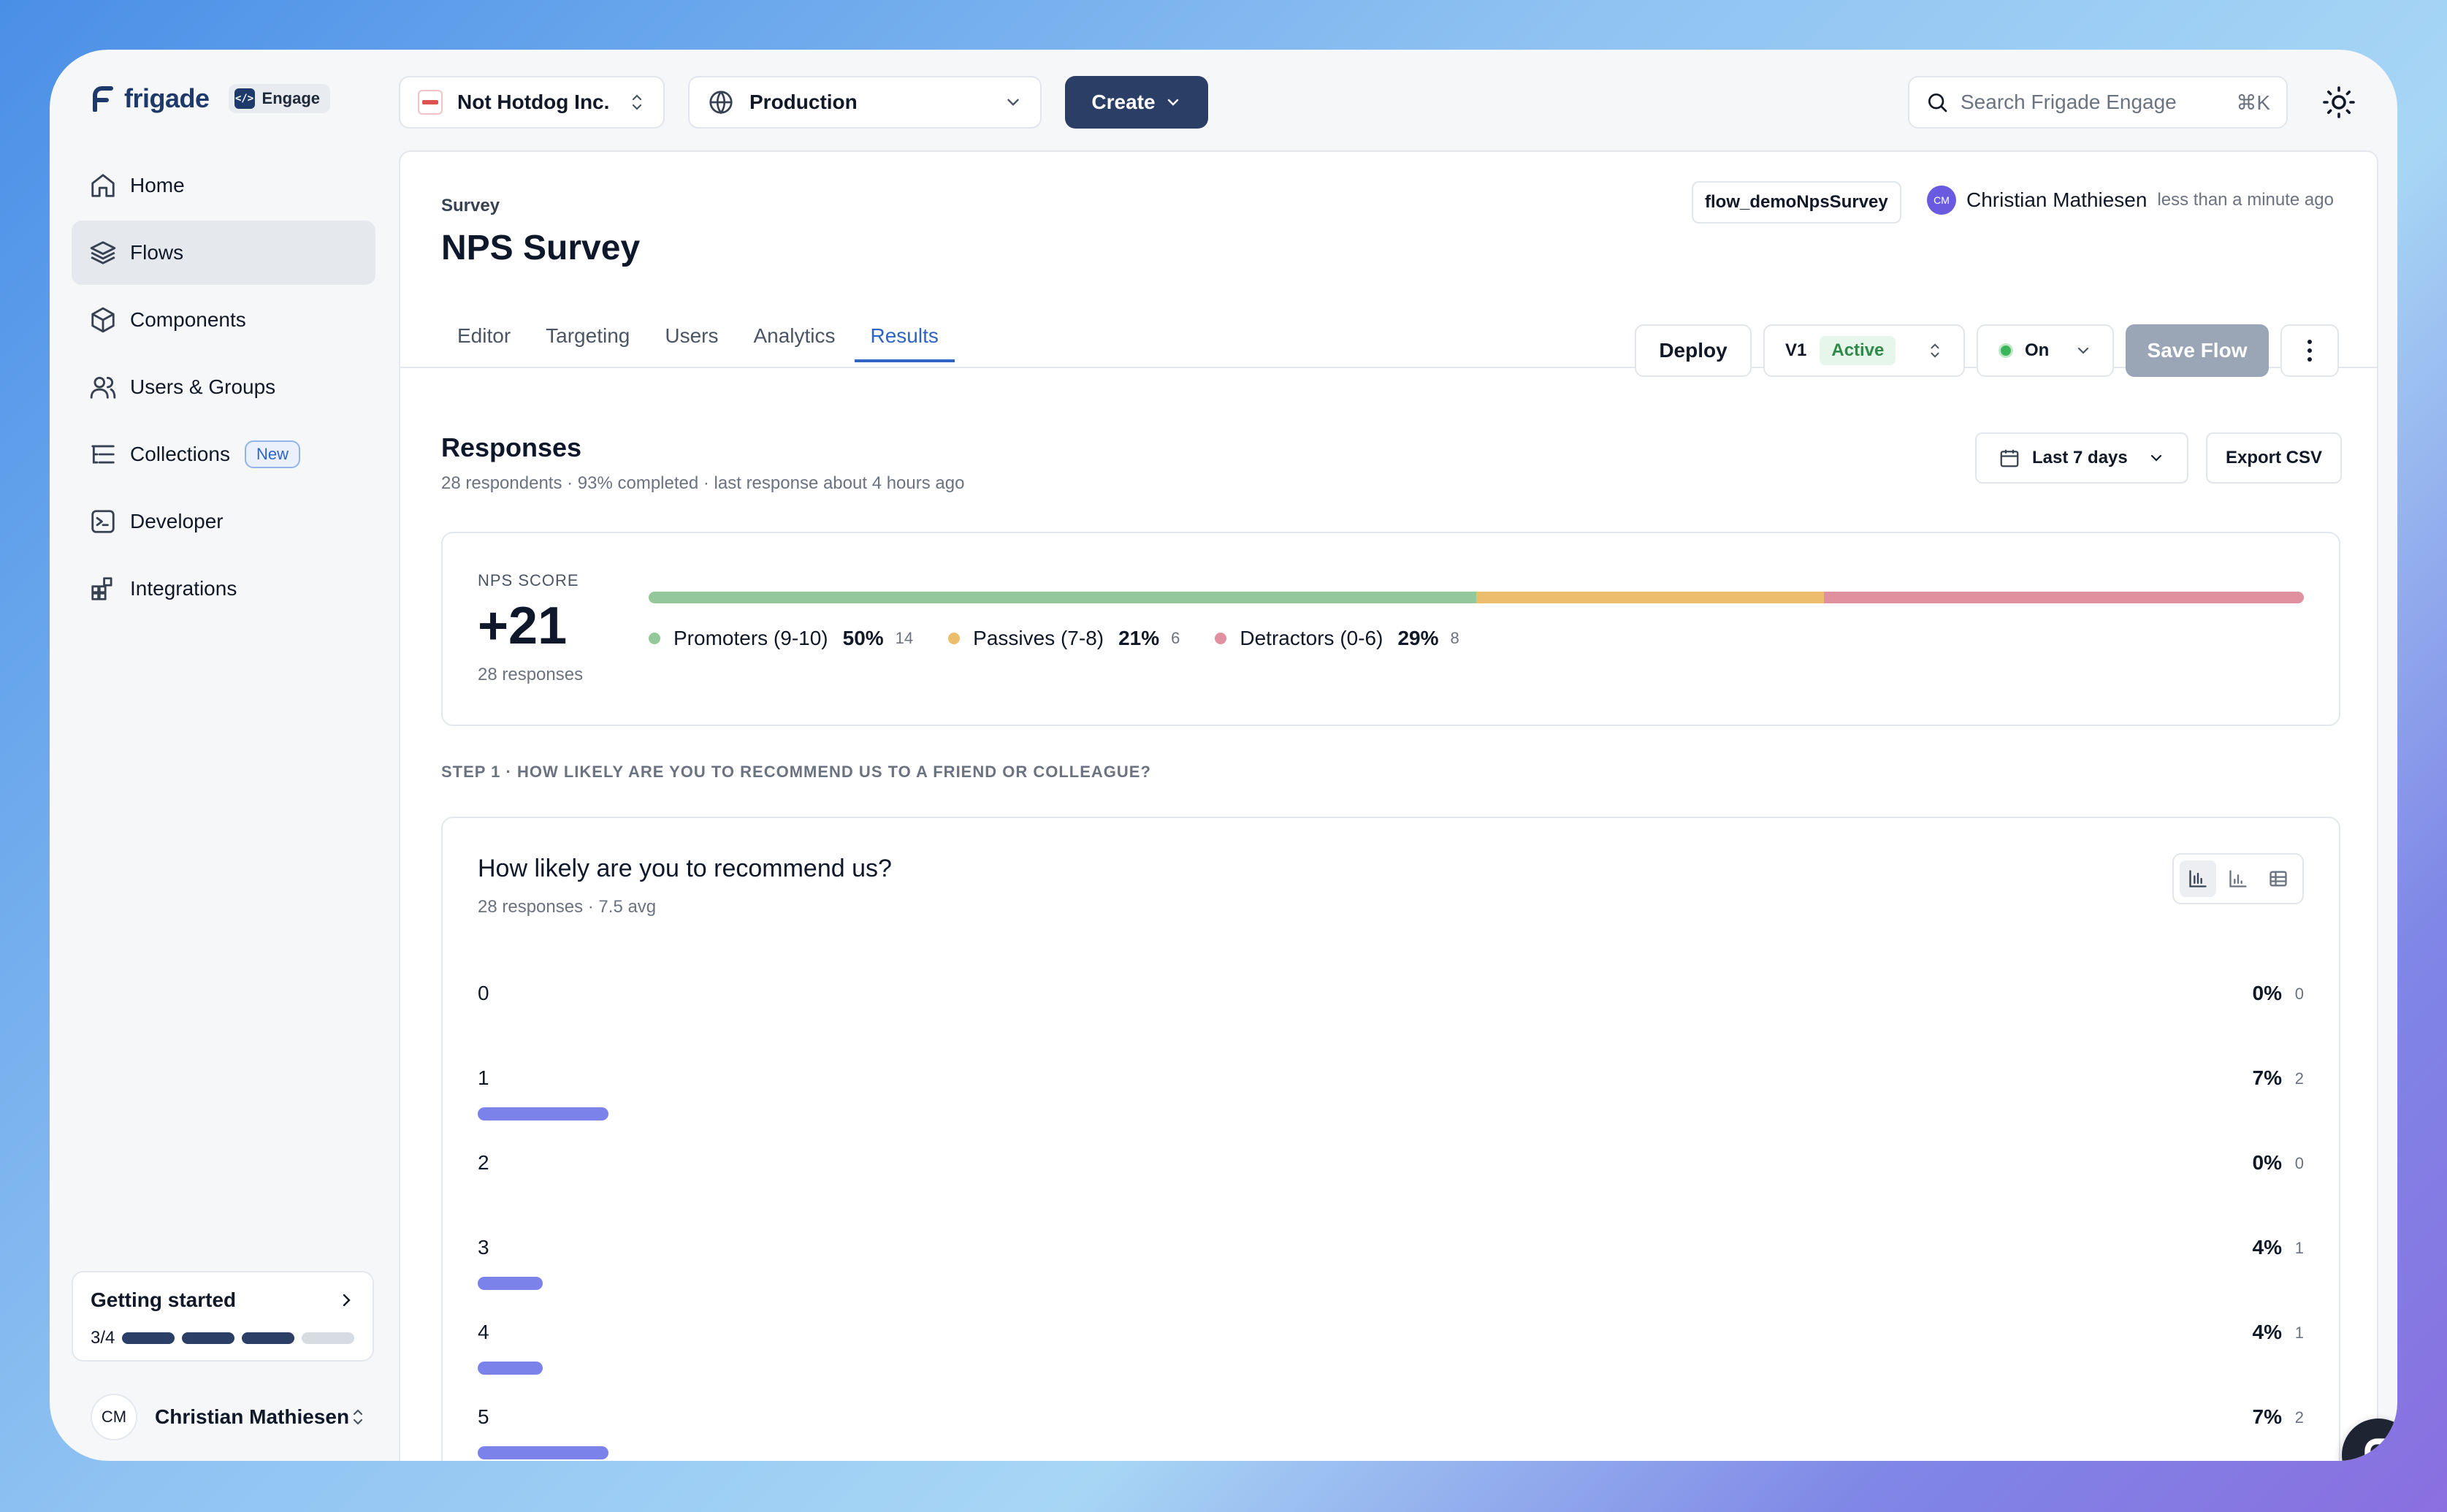  I want to click on flow-type-label: Survey, so click(470, 205).